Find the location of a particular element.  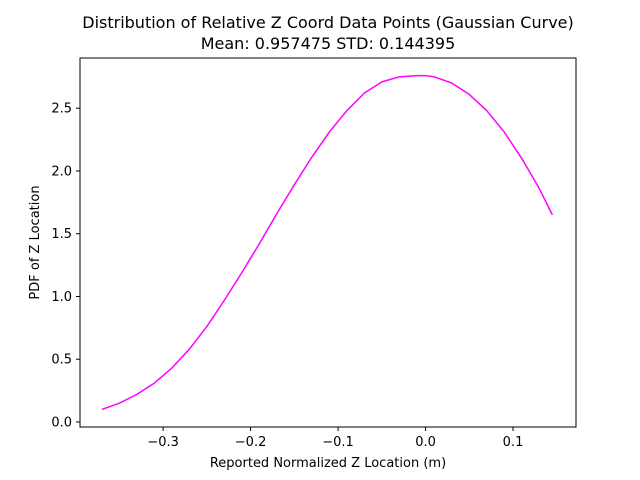

chart-subtitle: Mean: 0.957475 STD: 0.144395 is located at coordinates (328, 43).